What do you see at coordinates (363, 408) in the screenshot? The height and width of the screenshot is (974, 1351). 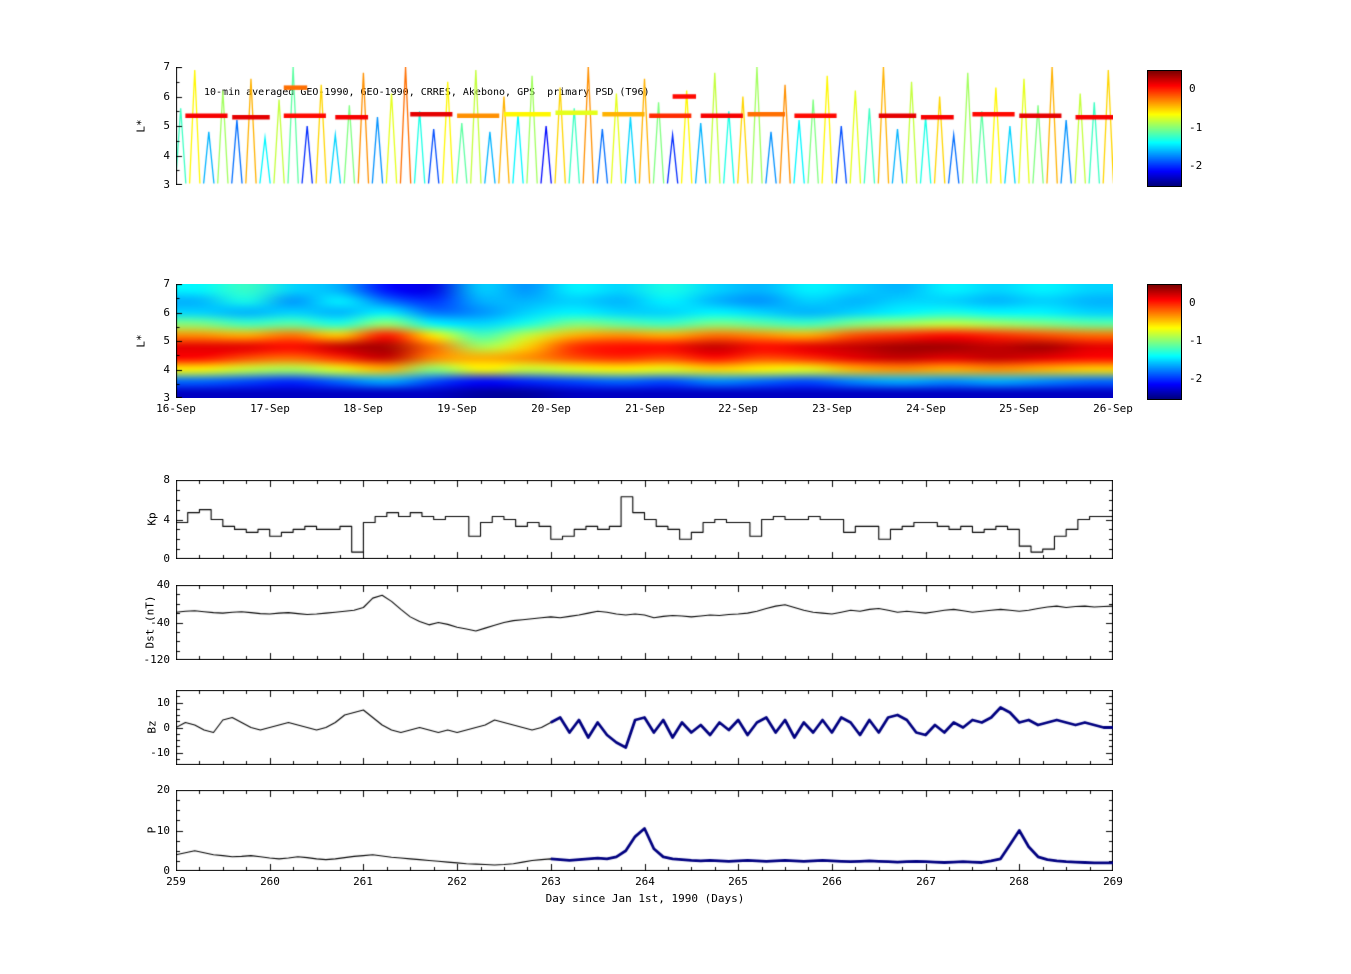 I see `x-tick-label-date: 18-Sep` at bounding box center [363, 408].